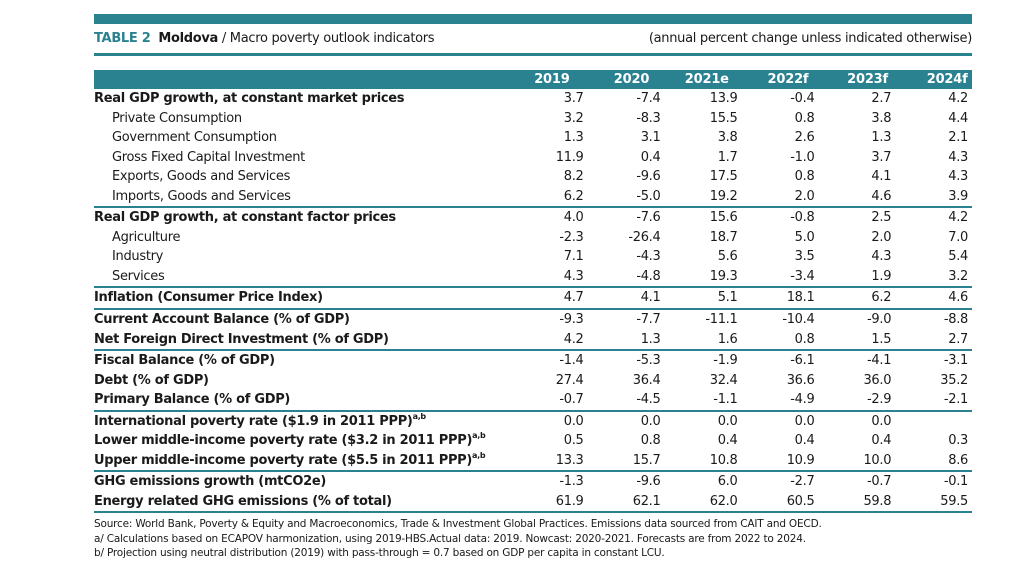 The height and width of the screenshot is (561, 1015). I want to click on value-cell: -4.5, so click(622, 401).